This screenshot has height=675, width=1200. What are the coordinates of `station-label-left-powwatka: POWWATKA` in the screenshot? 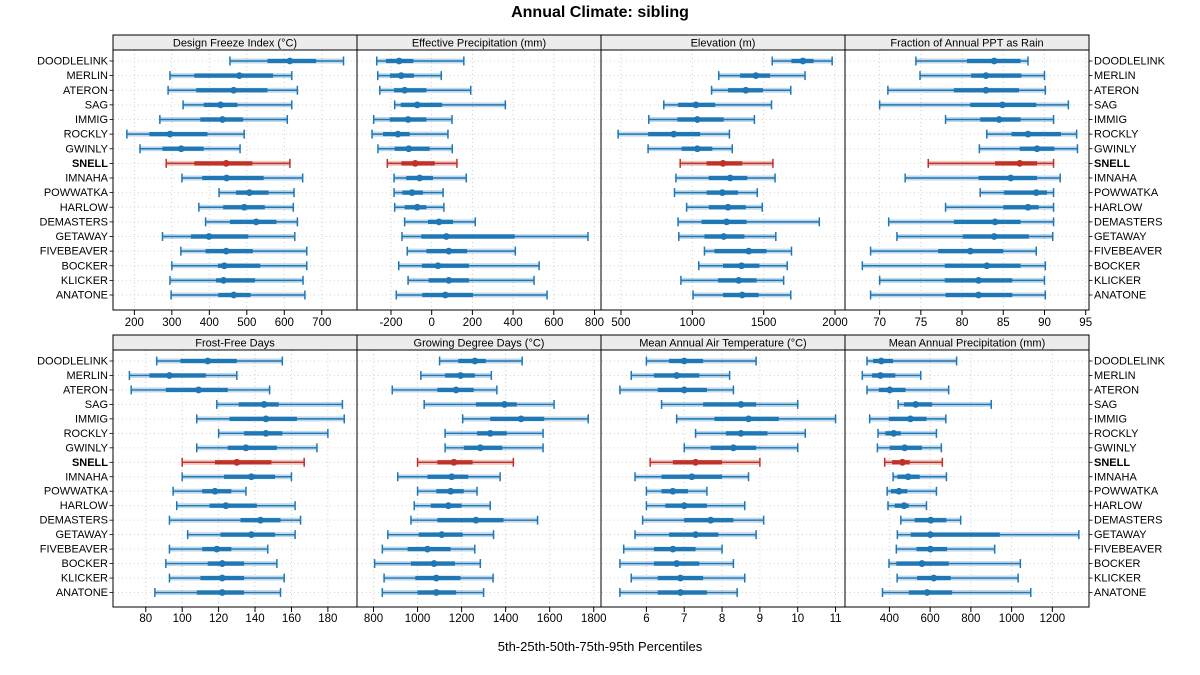 It's located at (76, 193).